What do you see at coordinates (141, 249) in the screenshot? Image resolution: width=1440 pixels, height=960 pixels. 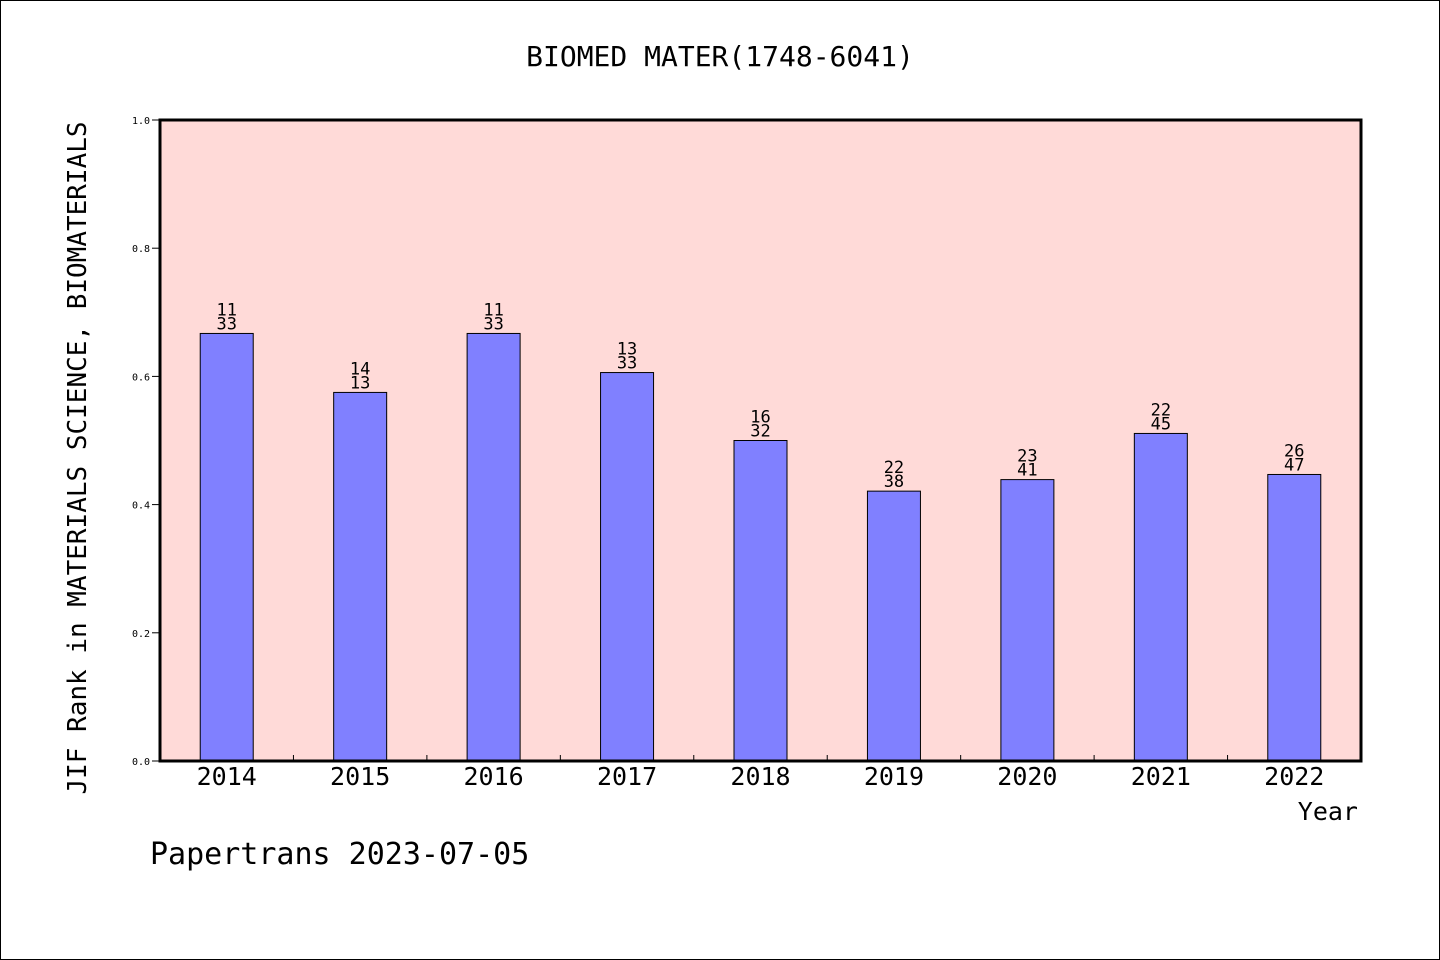 I see `y-tick-label-0.8: 0.8` at bounding box center [141, 249].